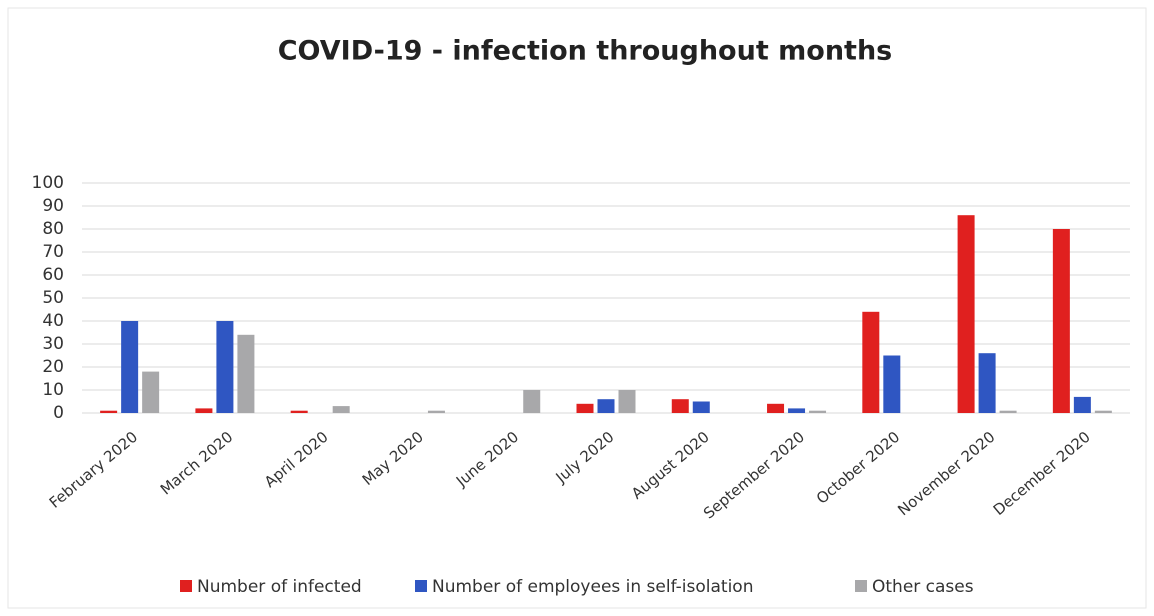 Image resolution: width=1154 pixels, height=616 pixels. I want to click on chart-title: COVID-19 - infection throughout months, so click(585, 51).